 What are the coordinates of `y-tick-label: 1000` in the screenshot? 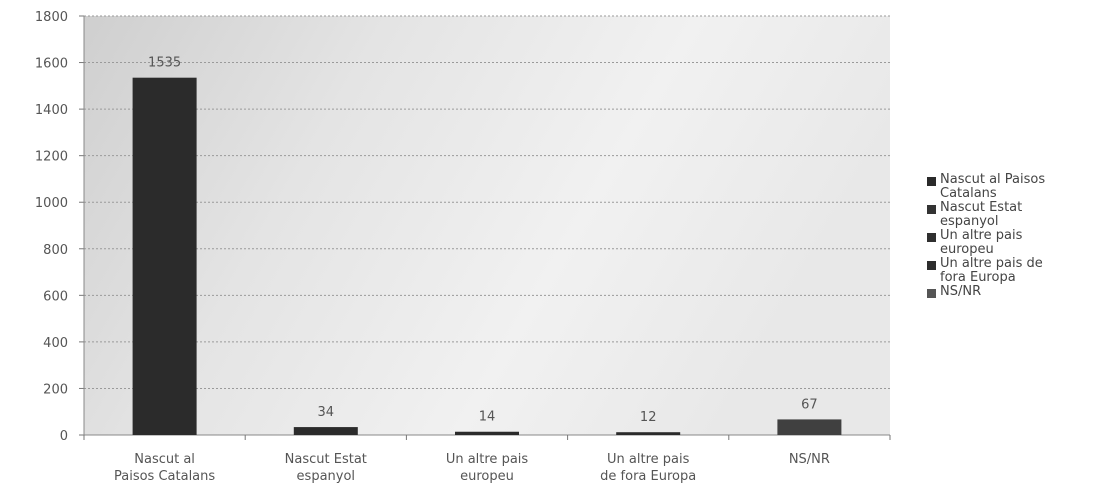 It's located at (51, 203).